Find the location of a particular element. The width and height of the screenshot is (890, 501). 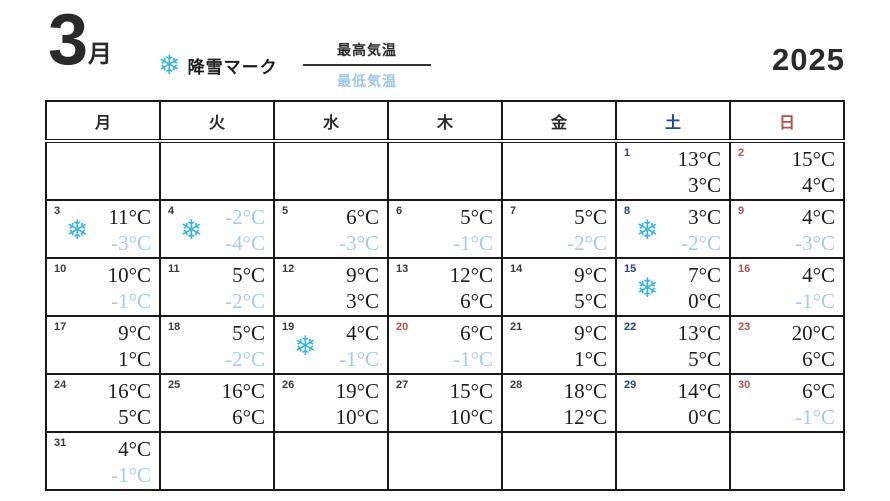

day-number: 7 is located at coordinates (513, 211).